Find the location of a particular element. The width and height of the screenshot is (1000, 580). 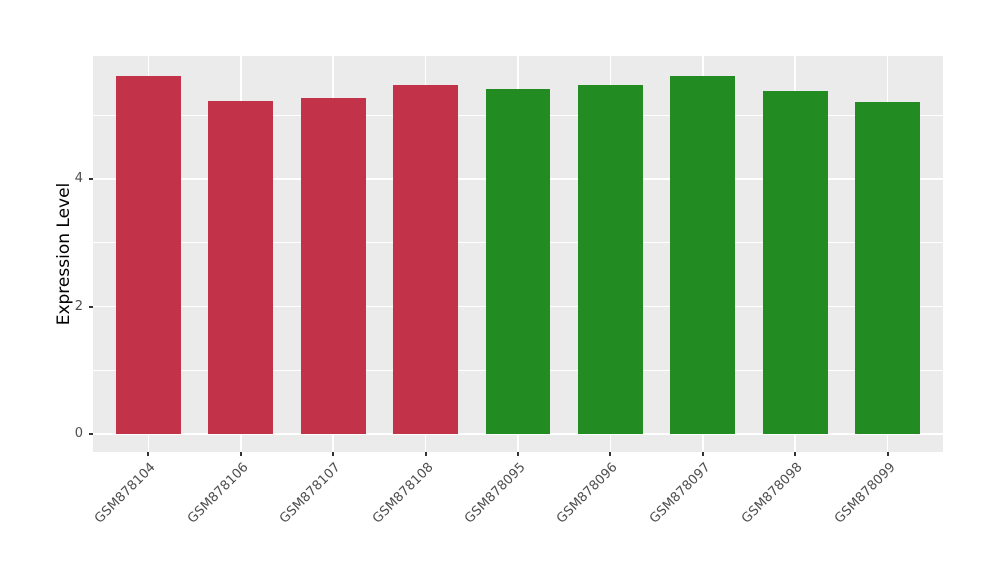

x-tick-mark-GSM878095 is located at coordinates (518, 454).